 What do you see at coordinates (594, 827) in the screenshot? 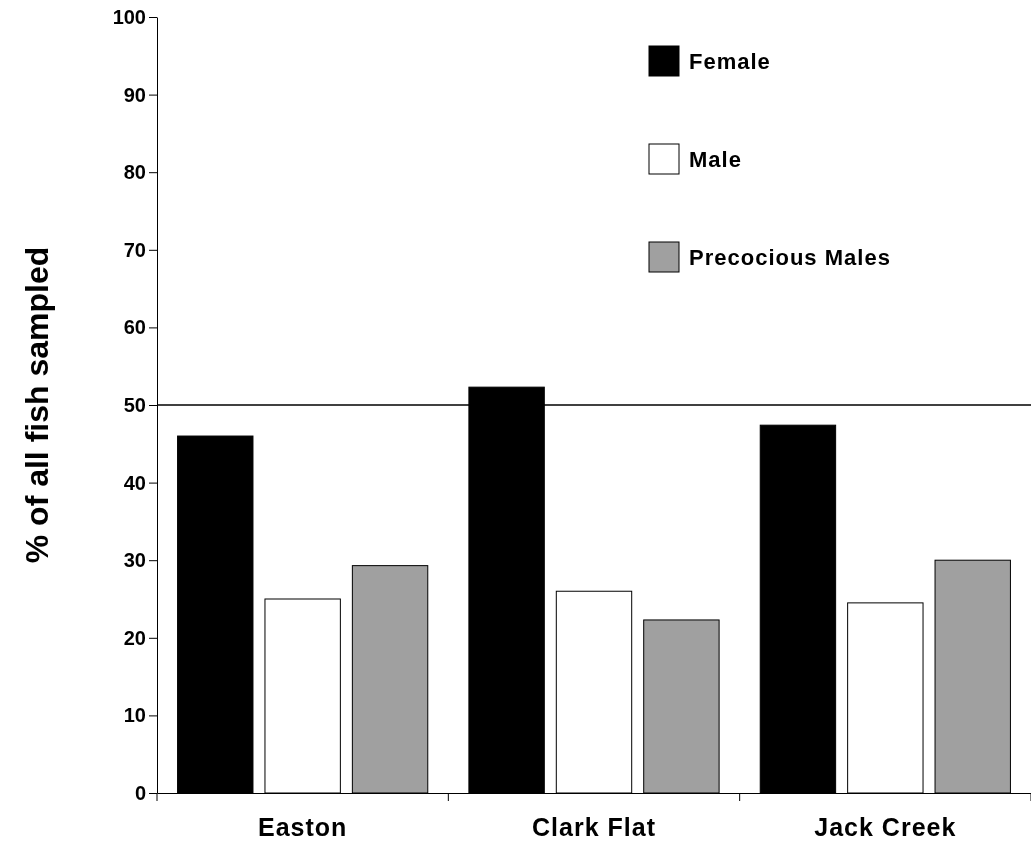
I see `x-tick-label: Clark Flat` at bounding box center [594, 827].